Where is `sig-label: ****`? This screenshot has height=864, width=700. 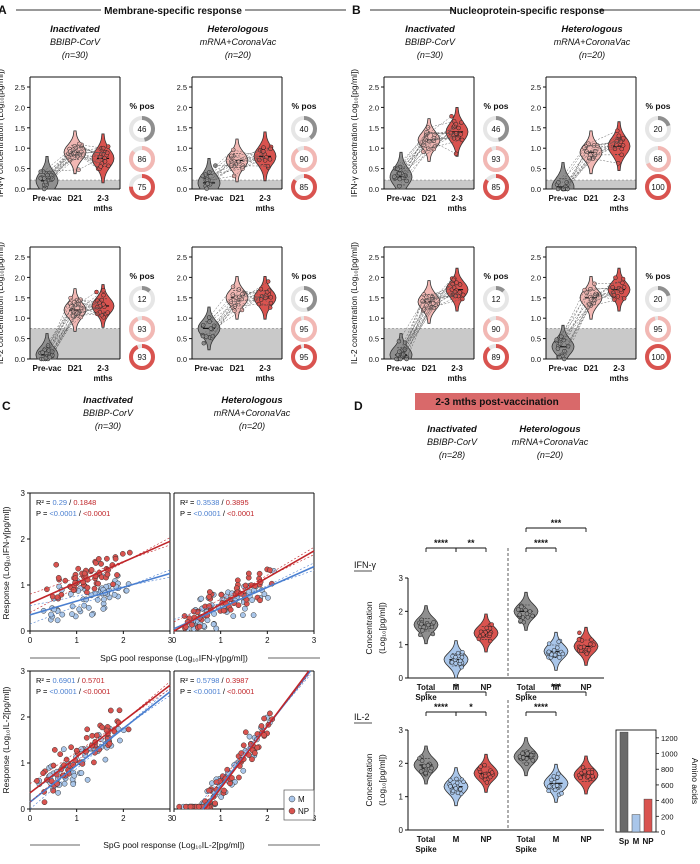
sig-label: **** is located at coordinates (441, 543).